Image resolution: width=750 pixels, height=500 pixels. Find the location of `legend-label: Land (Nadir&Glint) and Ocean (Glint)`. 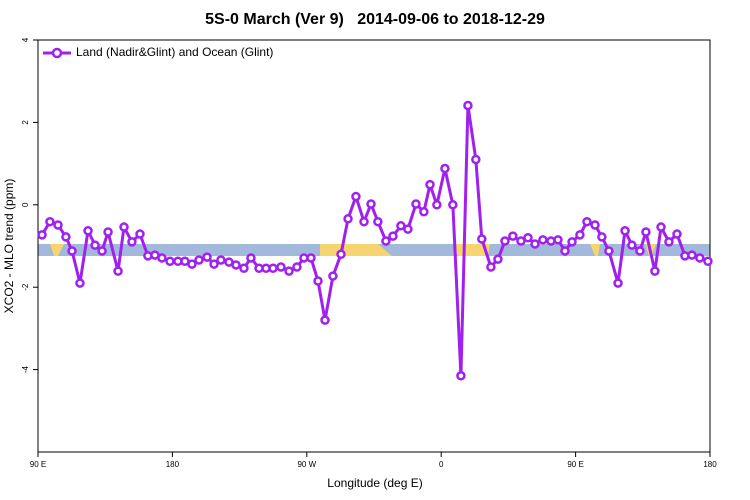

legend-label: Land (Nadir&Glint) and Ocean (Glint) is located at coordinates (174, 52).